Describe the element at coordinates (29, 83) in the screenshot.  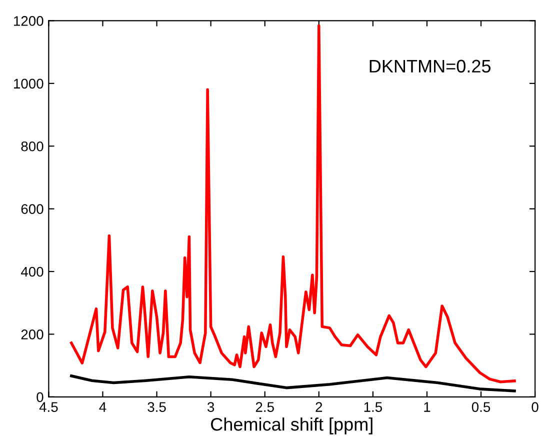
I see `y-tick-label: 1000` at that location.